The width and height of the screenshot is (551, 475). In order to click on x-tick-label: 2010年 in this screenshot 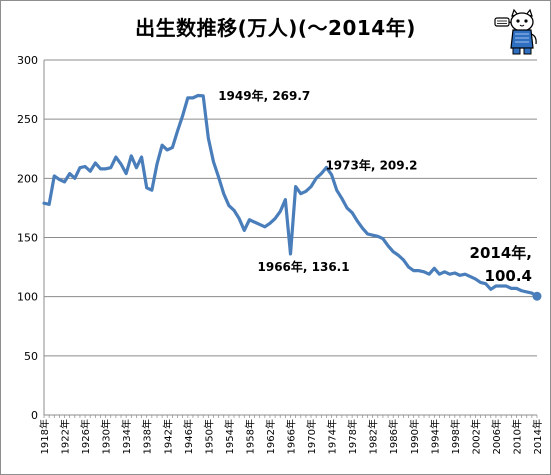, I will do `click(516, 436)`.